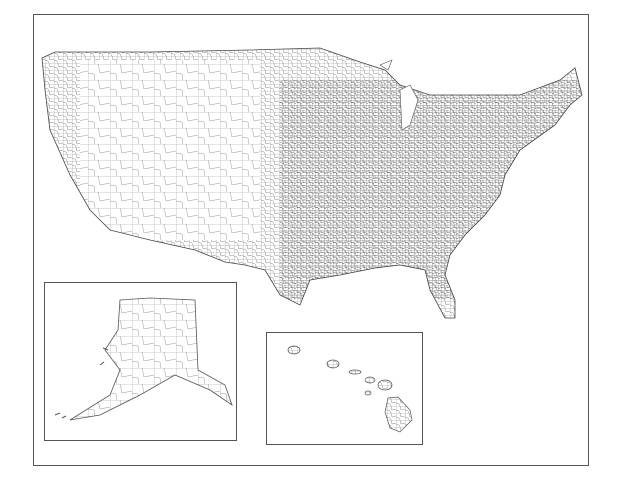 The height and width of the screenshot is (480, 621). I want to click on hawaii-inset, so click(344, 388).